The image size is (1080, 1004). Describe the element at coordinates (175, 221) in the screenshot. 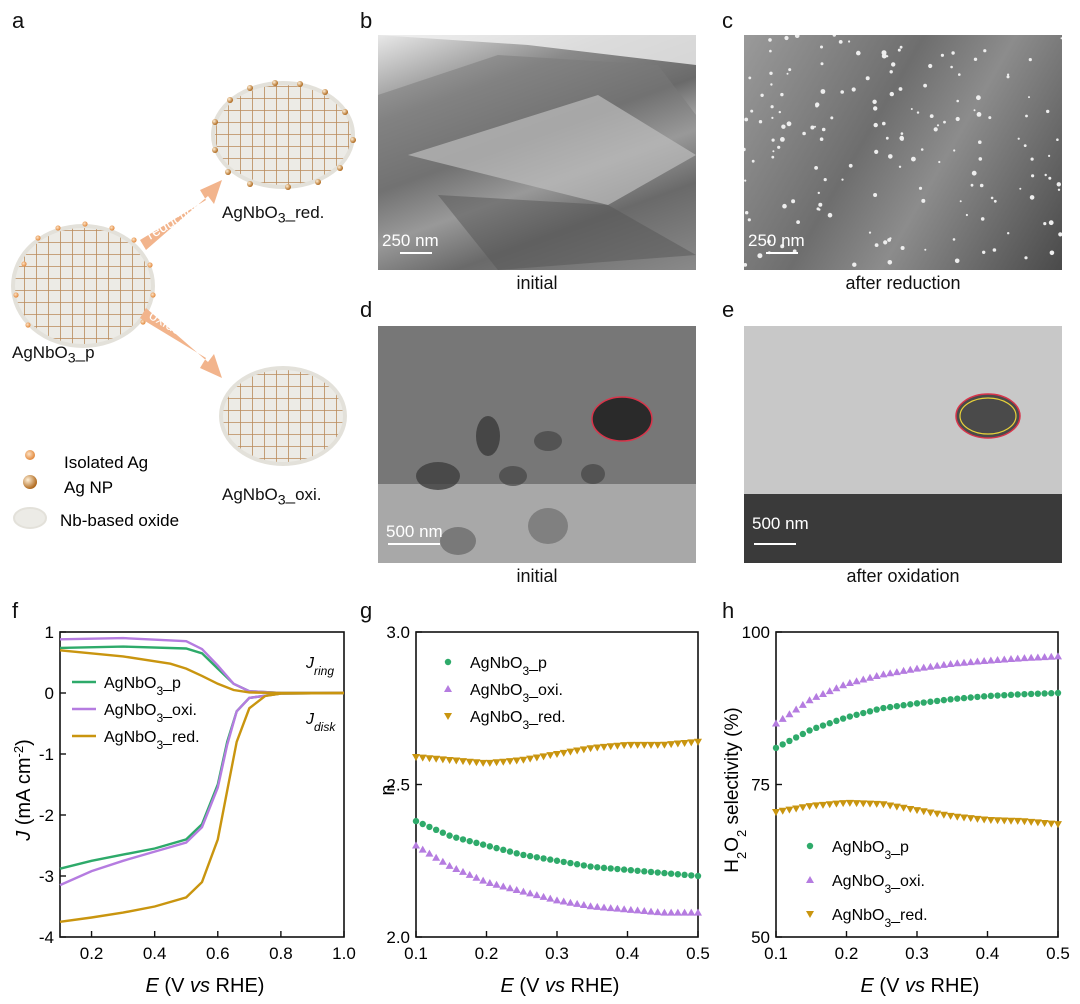

I see `reduction-label: reduction` at that location.